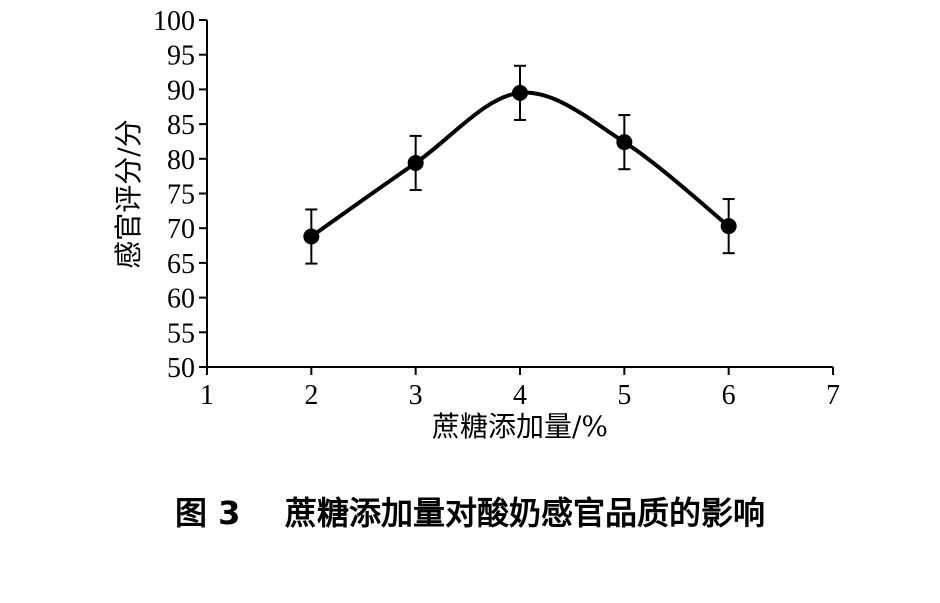 The height and width of the screenshot is (603, 940). What do you see at coordinates (470, 513) in the screenshot?
I see `figure-caption: 图 3 蔗糖添加量对酸奶感官品质的影响` at bounding box center [470, 513].